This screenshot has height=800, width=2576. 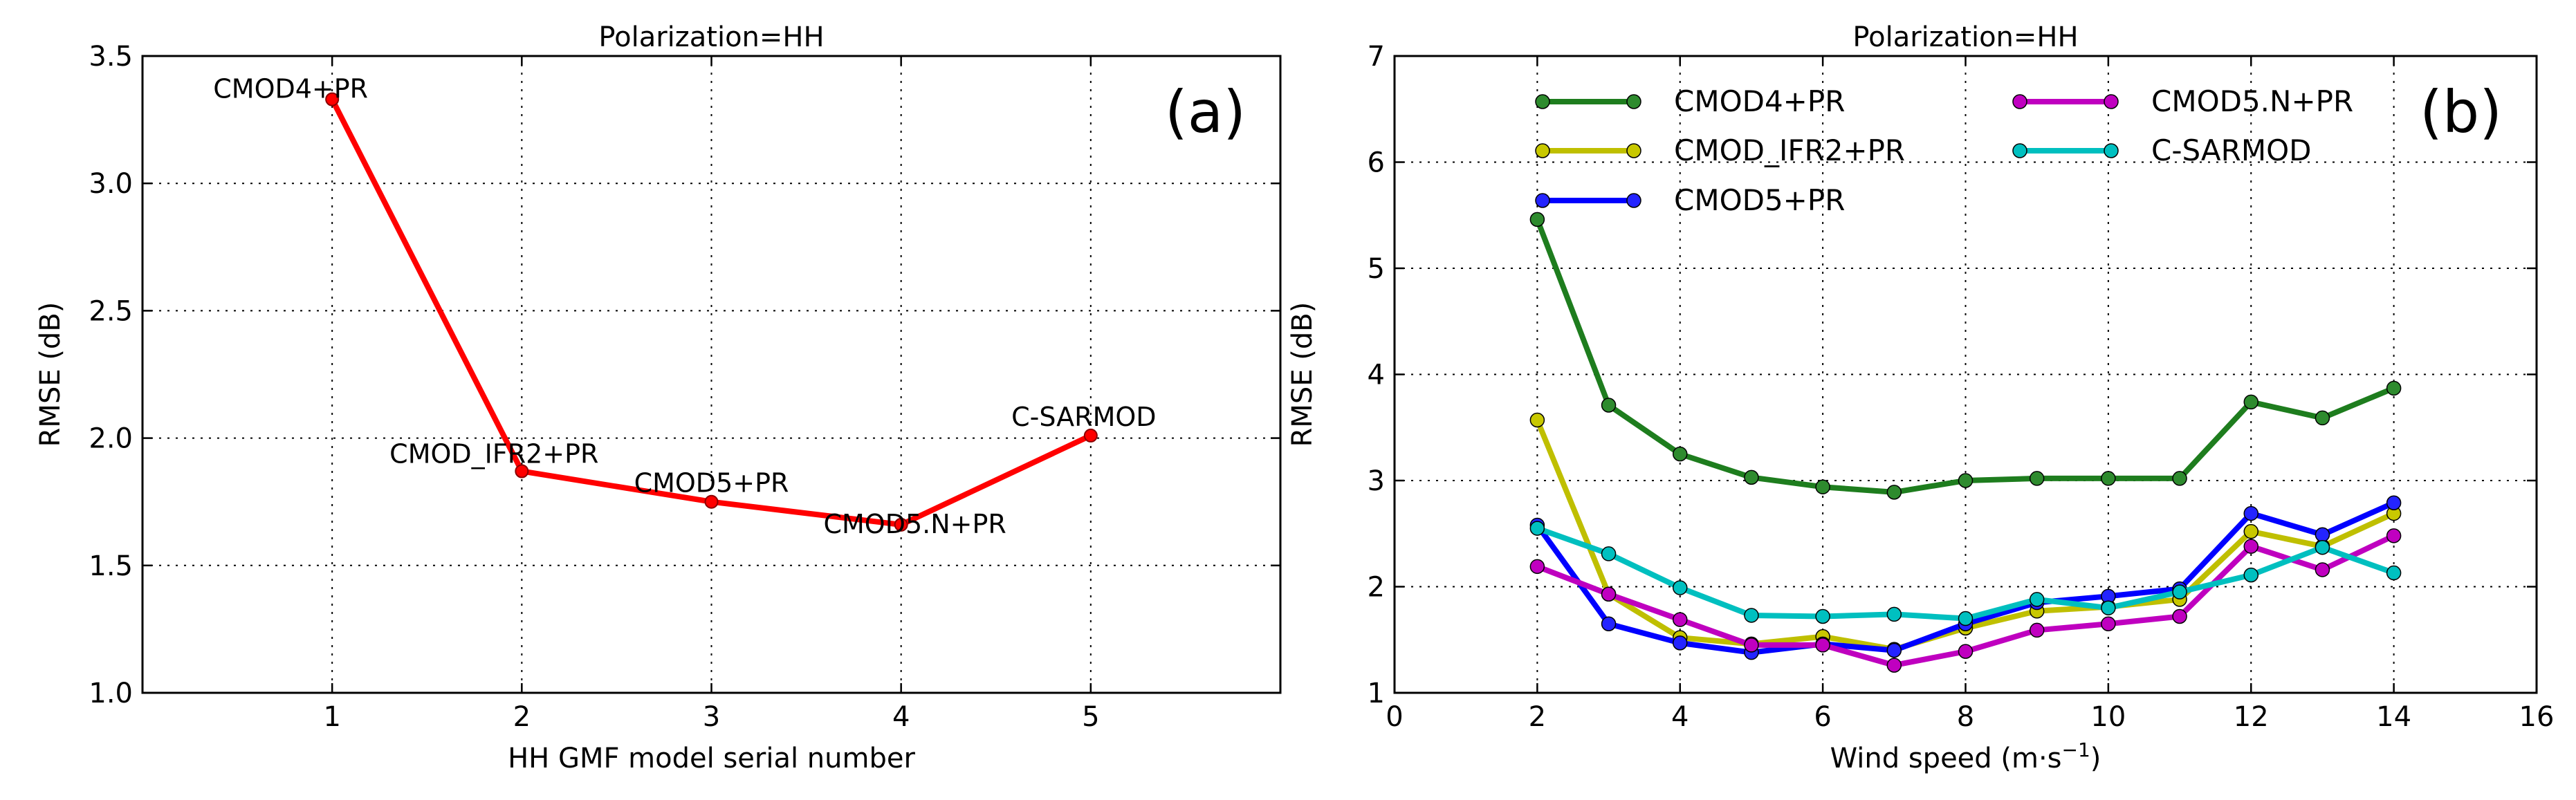 What do you see at coordinates (1083, 417) in the screenshot?
I see `a-point-label-4: C-SARMOD` at bounding box center [1083, 417].